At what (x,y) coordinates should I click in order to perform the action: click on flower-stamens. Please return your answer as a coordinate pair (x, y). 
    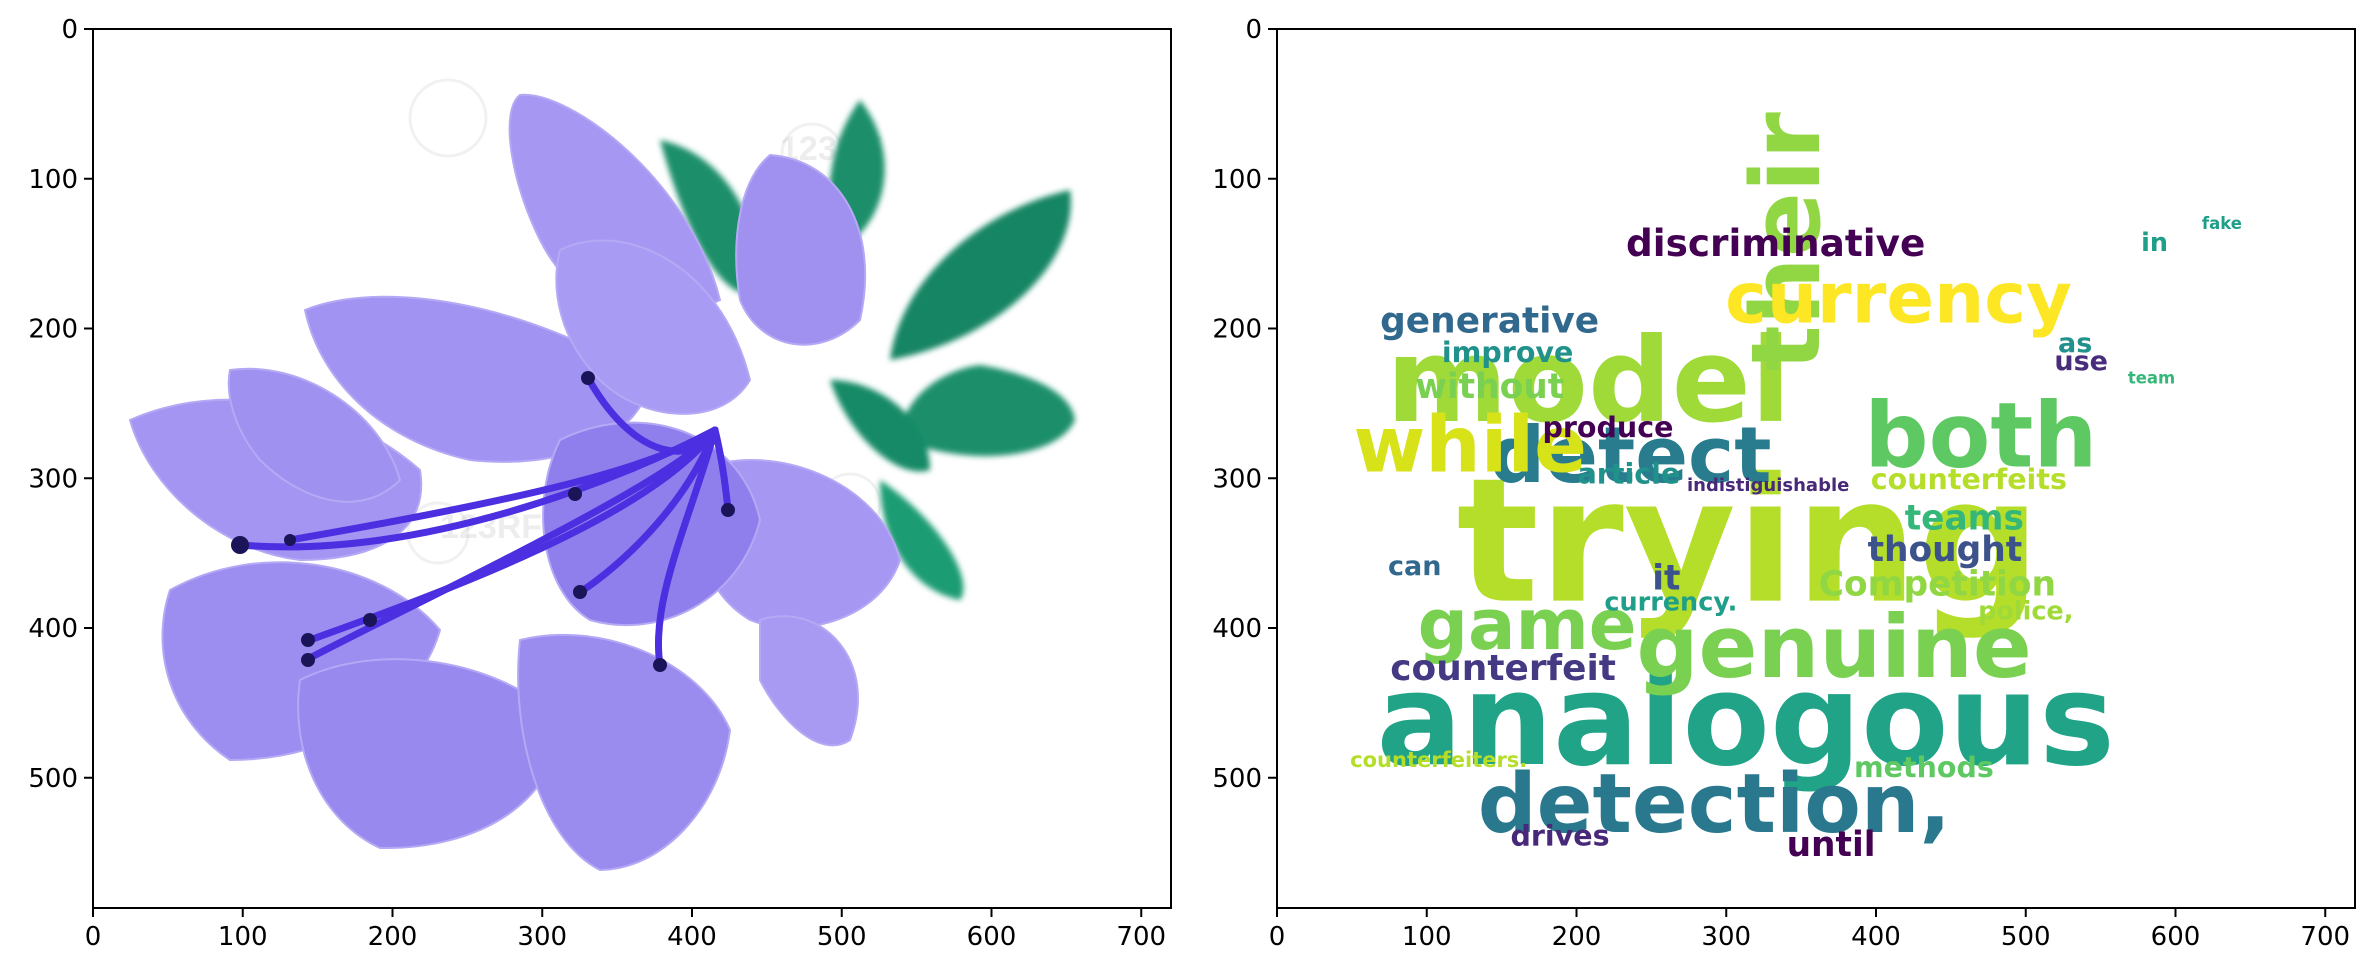
    Looking at the image, I should click on (484, 521).